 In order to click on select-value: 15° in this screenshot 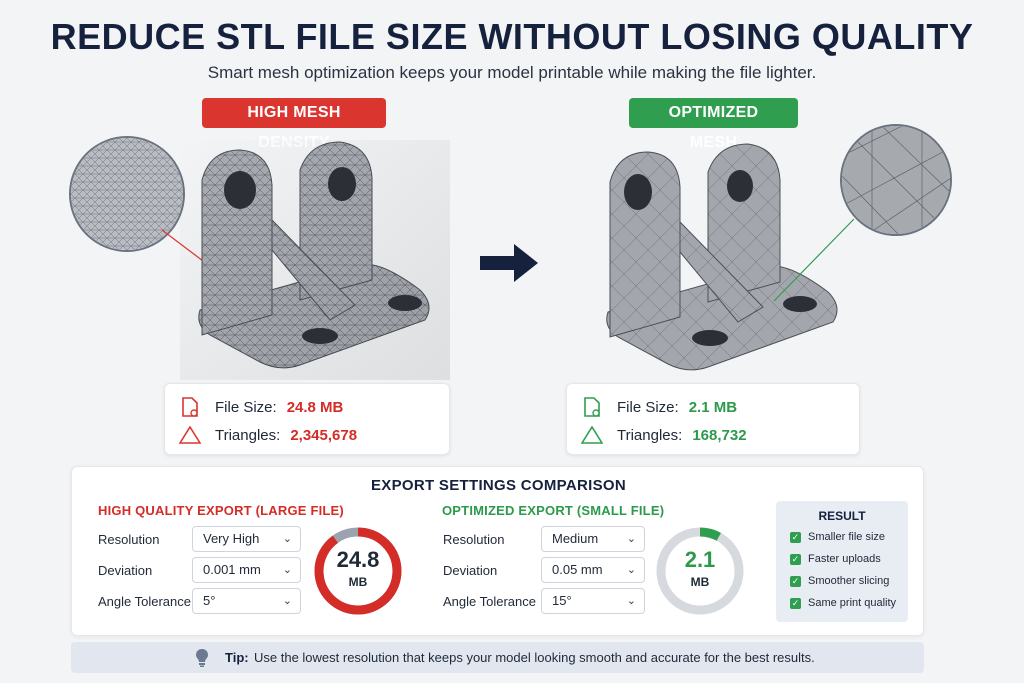, I will do `click(562, 600)`.